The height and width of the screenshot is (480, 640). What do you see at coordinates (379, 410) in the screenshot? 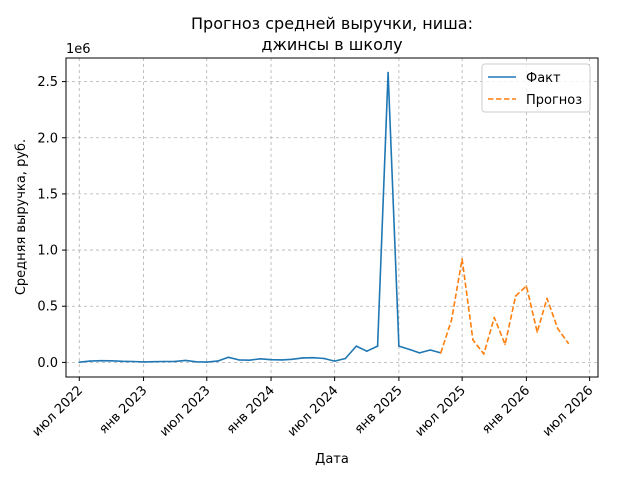
I see `x-tick-label: янв 2025` at bounding box center [379, 410].